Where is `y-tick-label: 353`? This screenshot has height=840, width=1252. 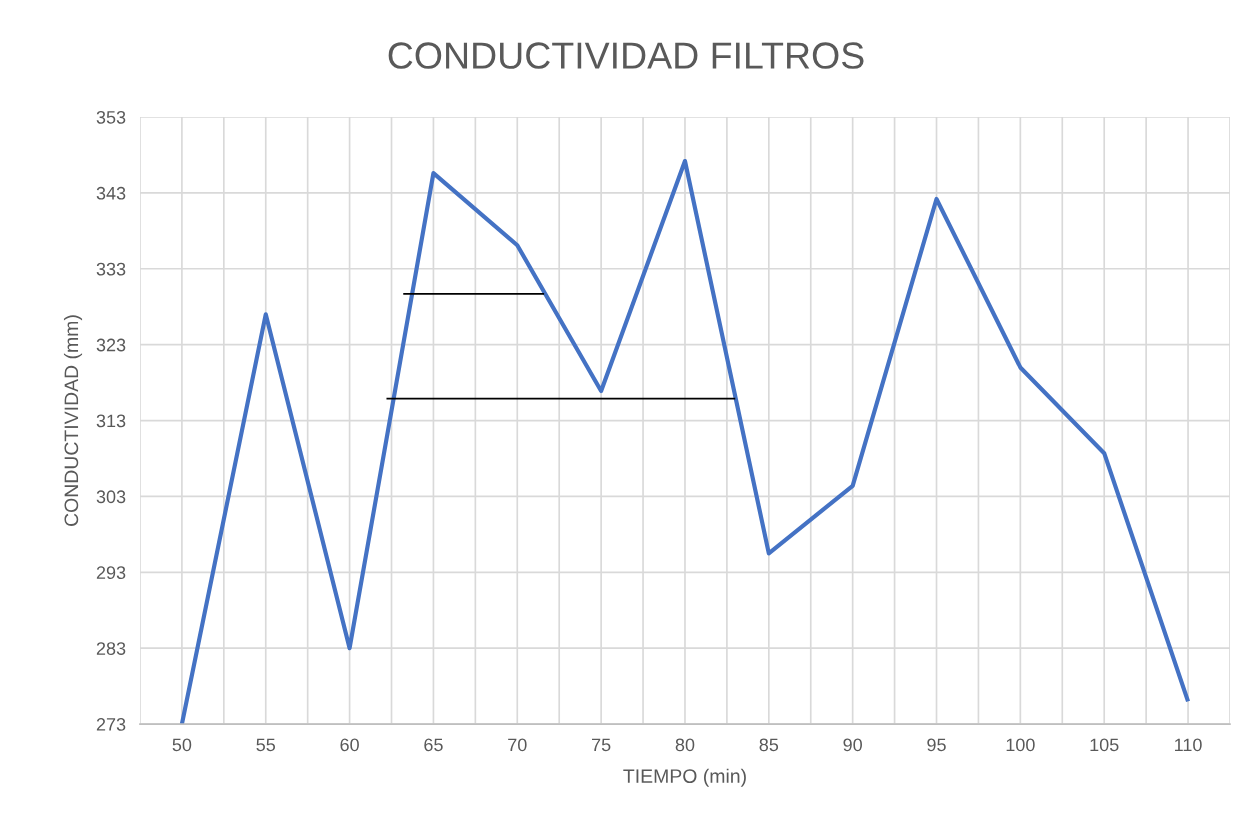
y-tick-label: 353 is located at coordinates (111, 117).